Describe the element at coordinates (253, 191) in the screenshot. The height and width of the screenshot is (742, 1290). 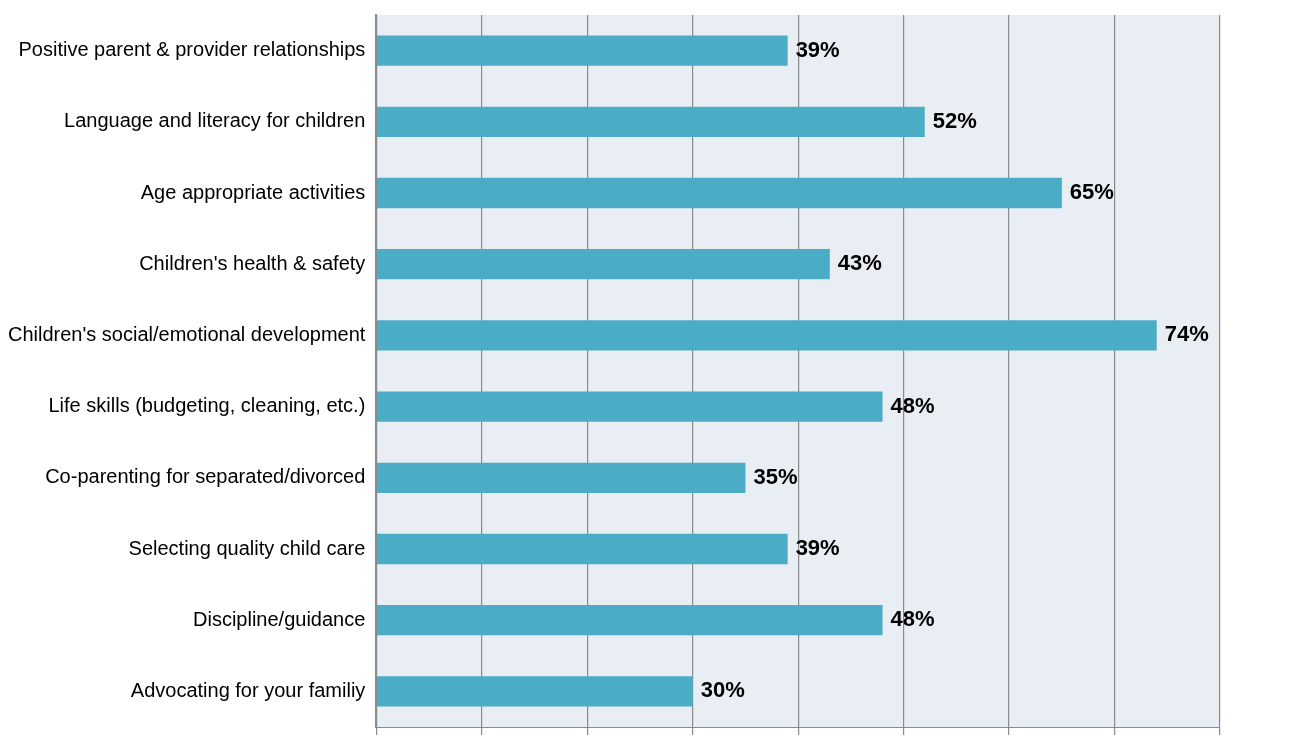
I see `y-tick-label: Age appropriate activities` at that location.